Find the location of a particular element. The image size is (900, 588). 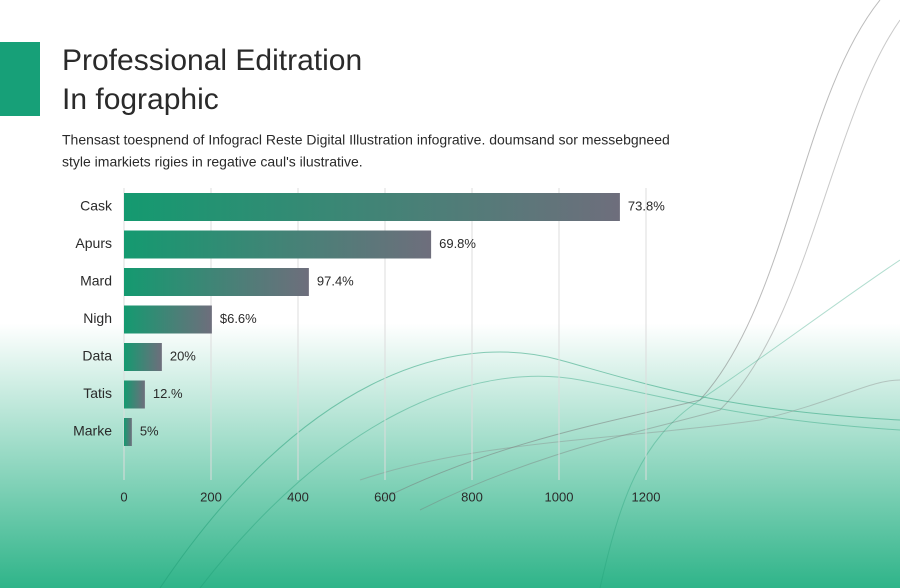

bar-label: 20% is located at coordinates (183, 355).